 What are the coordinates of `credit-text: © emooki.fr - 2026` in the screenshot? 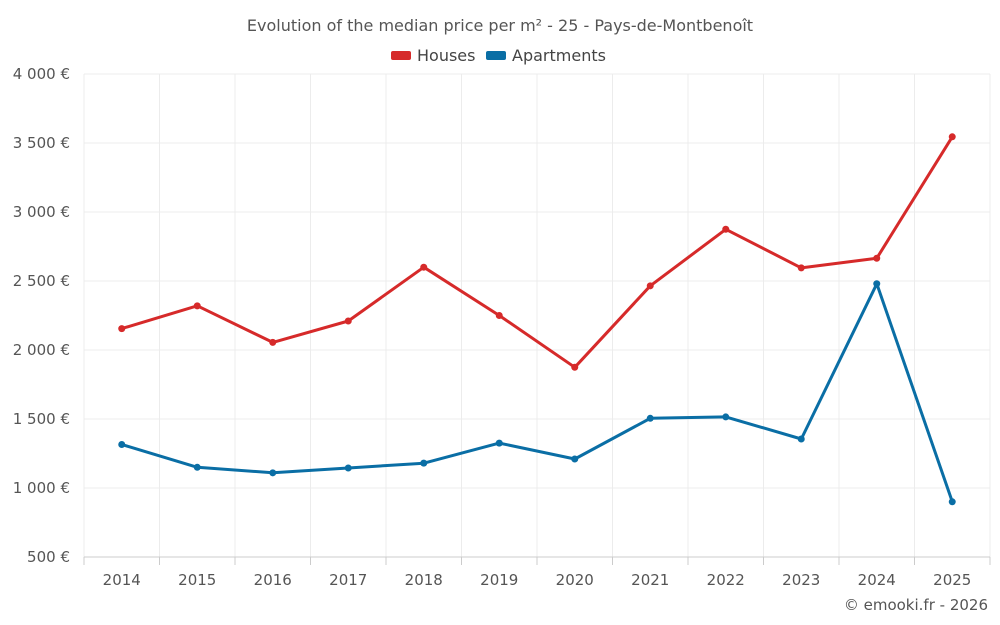 It's located at (916, 605).